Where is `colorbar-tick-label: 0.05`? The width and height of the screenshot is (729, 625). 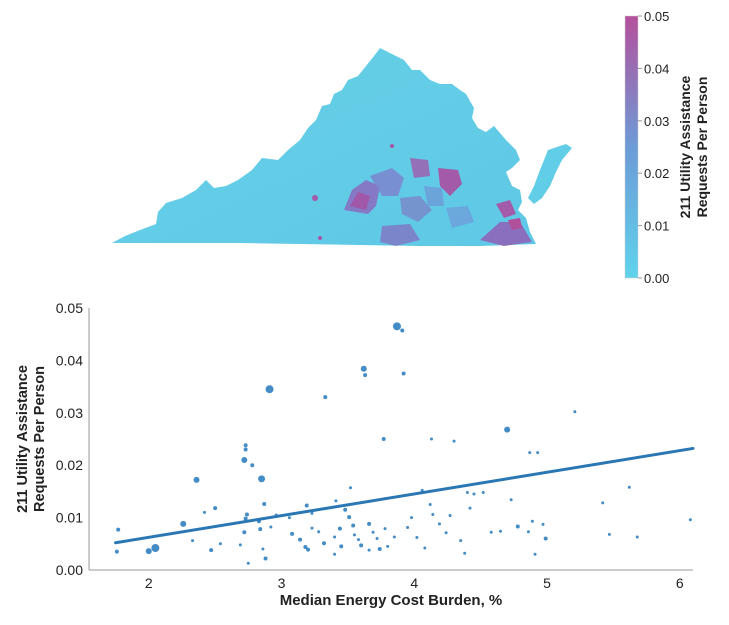
colorbar-tick-label: 0.05 is located at coordinates (656, 16).